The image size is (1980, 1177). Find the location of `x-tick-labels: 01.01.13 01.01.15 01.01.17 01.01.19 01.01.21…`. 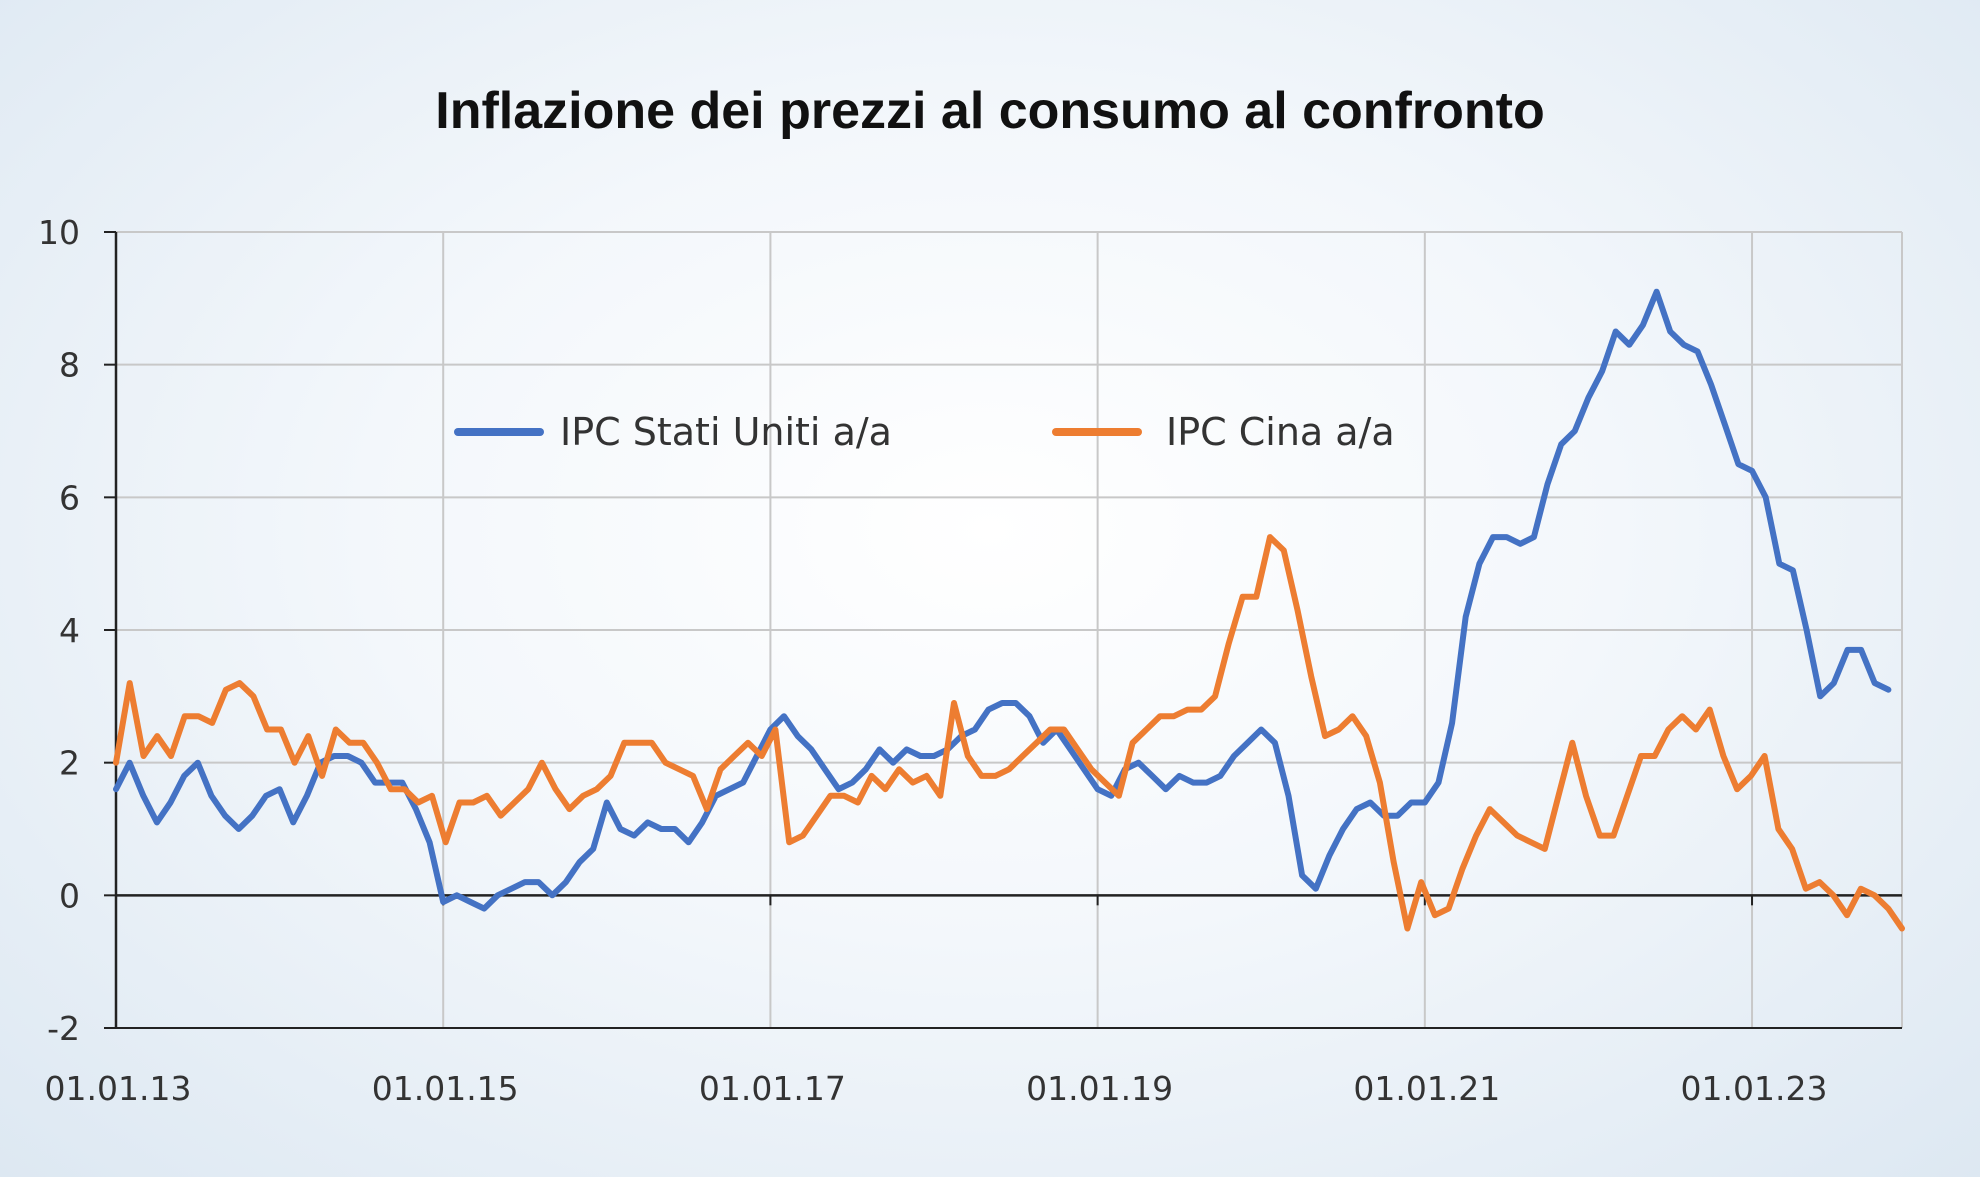

x-tick-labels: 01.01.13 01.01.15 01.01.17 01.01.19 01.01.21… is located at coordinates (936, 1088).